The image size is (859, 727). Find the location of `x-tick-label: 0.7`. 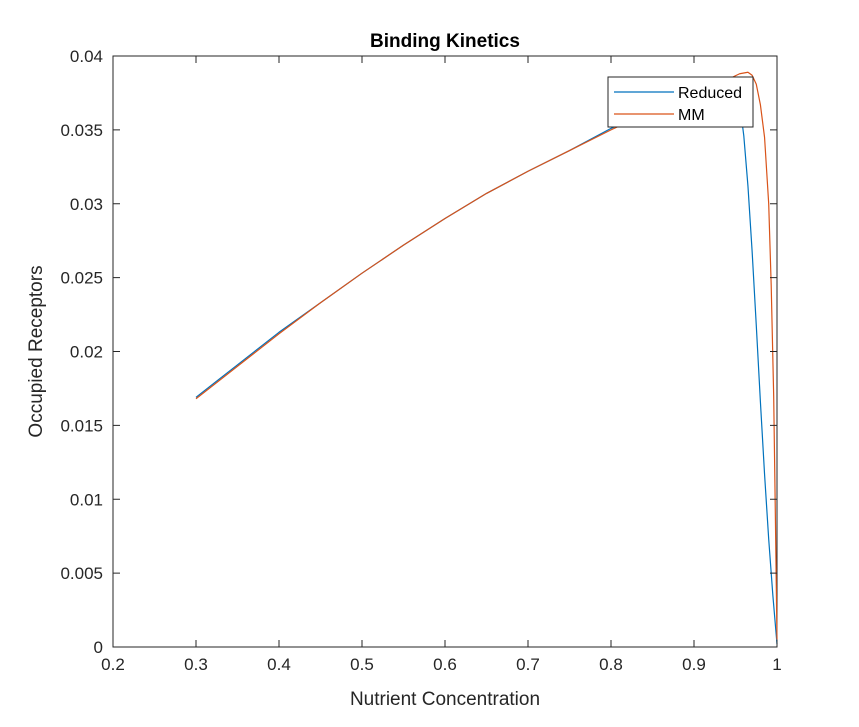

x-tick-label: 0.7 is located at coordinates (528, 664).